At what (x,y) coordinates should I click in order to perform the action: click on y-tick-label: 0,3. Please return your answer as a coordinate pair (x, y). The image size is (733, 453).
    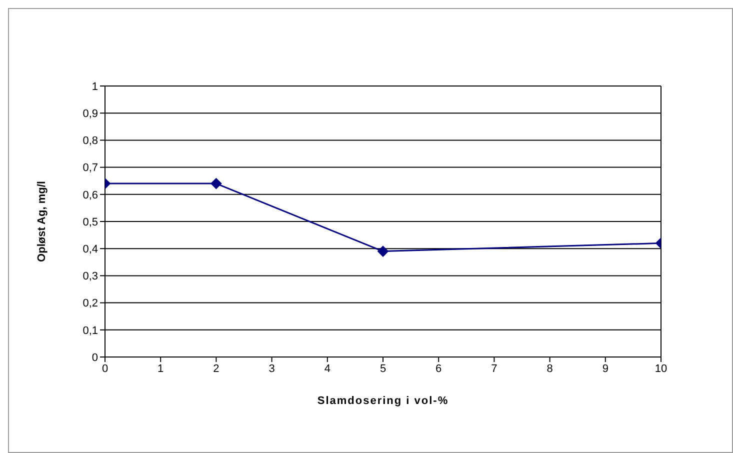
    Looking at the image, I should click on (90, 276).